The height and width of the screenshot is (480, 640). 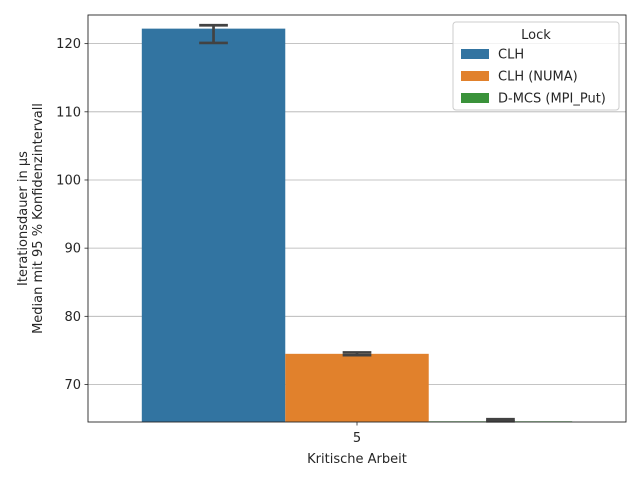 What do you see at coordinates (68, 112) in the screenshot?
I see `y-tick-label: 110` at bounding box center [68, 112].